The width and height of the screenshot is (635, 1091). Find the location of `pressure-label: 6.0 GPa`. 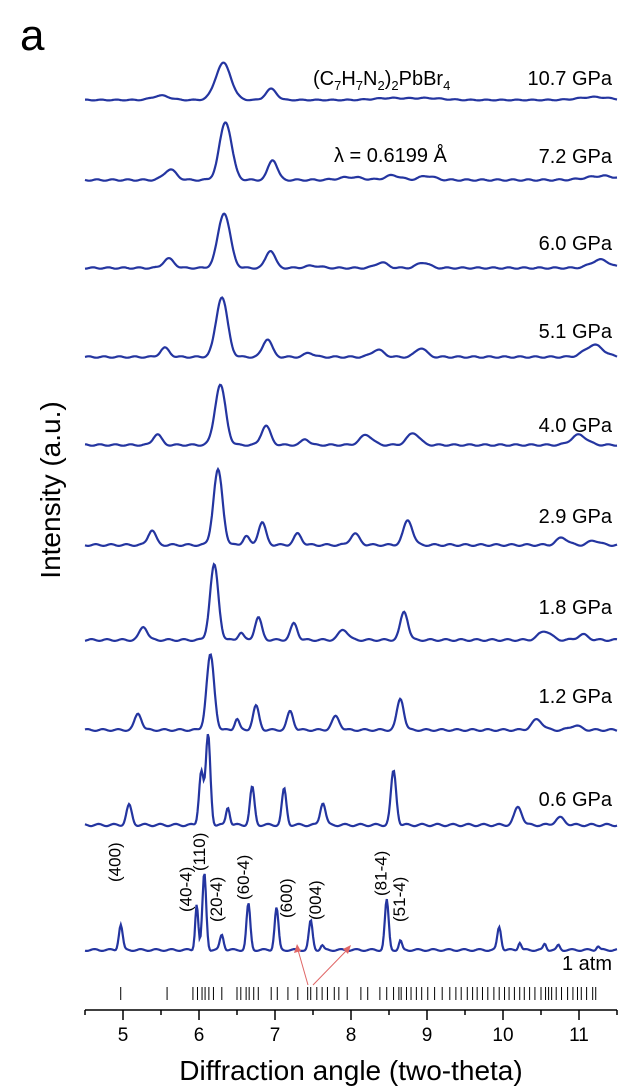

pressure-label: 6.0 GPa is located at coordinates (576, 244).